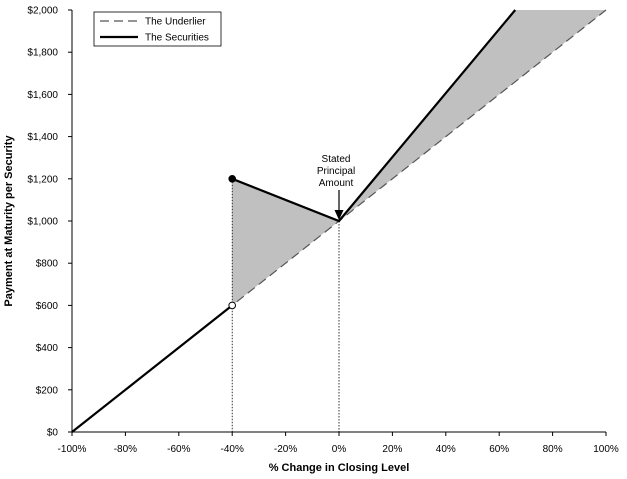 This screenshot has height=479, width=627. What do you see at coordinates (232, 179) in the screenshot?
I see `marker-filled` at bounding box center [232, 179].